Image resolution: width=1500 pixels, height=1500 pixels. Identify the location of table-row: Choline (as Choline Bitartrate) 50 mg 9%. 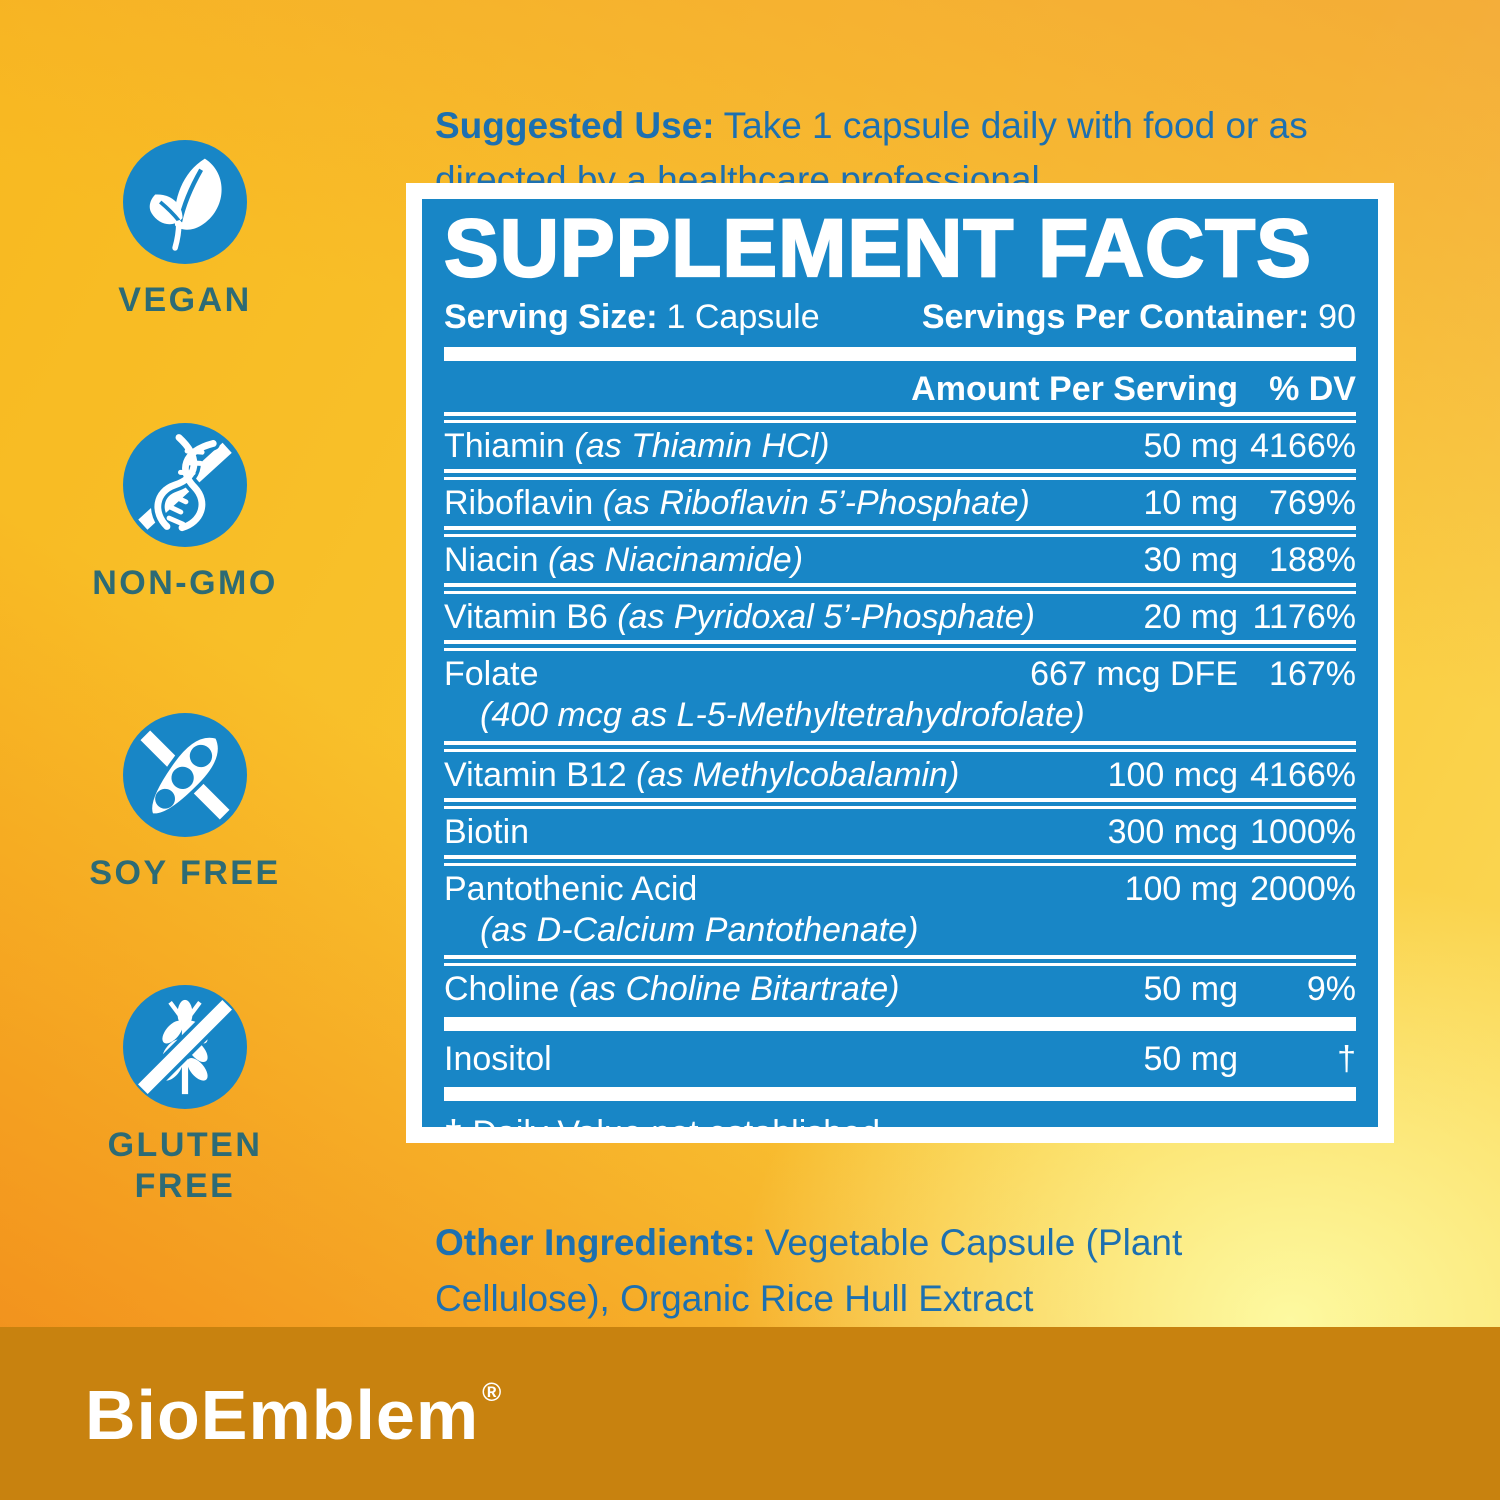
(900, 989).